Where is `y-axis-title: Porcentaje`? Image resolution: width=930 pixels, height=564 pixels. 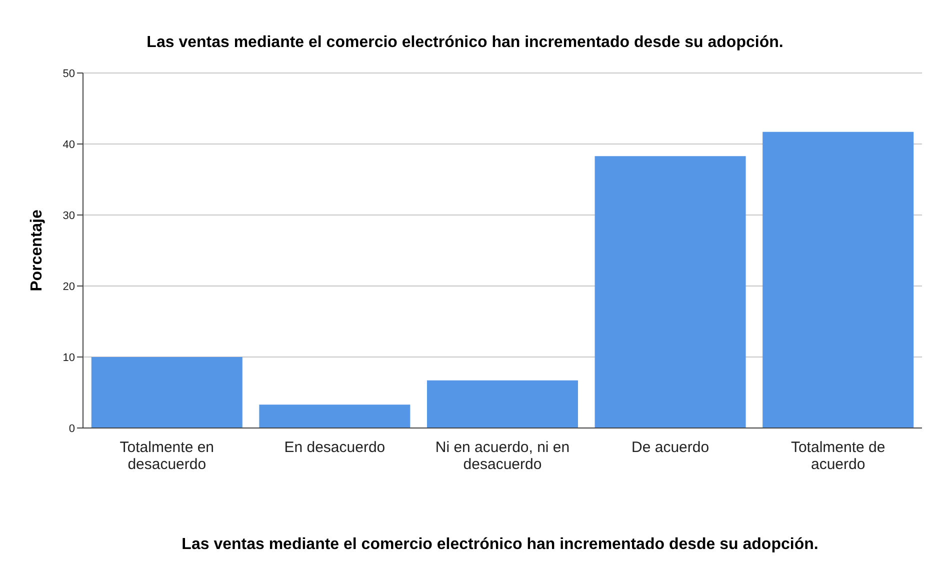 y-axis-title: Porcentaje is located at coordinates (37, 250).